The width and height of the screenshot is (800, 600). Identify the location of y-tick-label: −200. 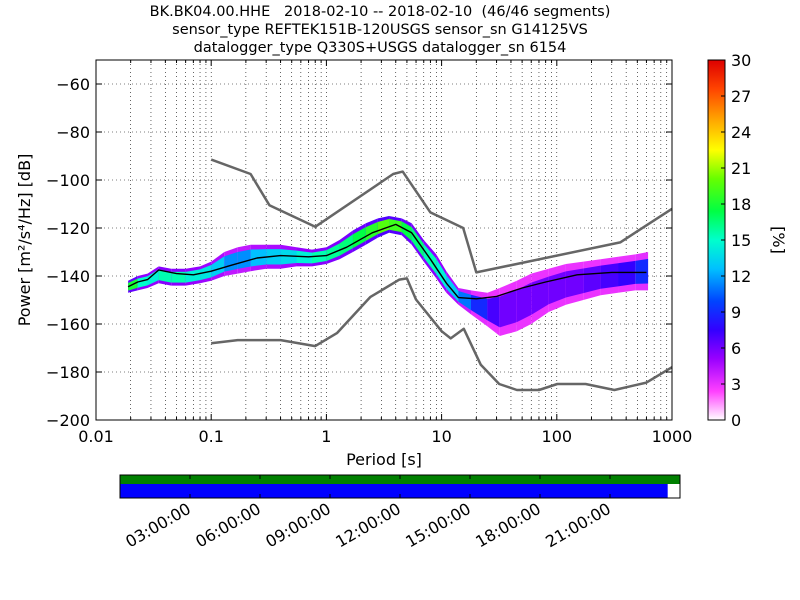
(68, 420).